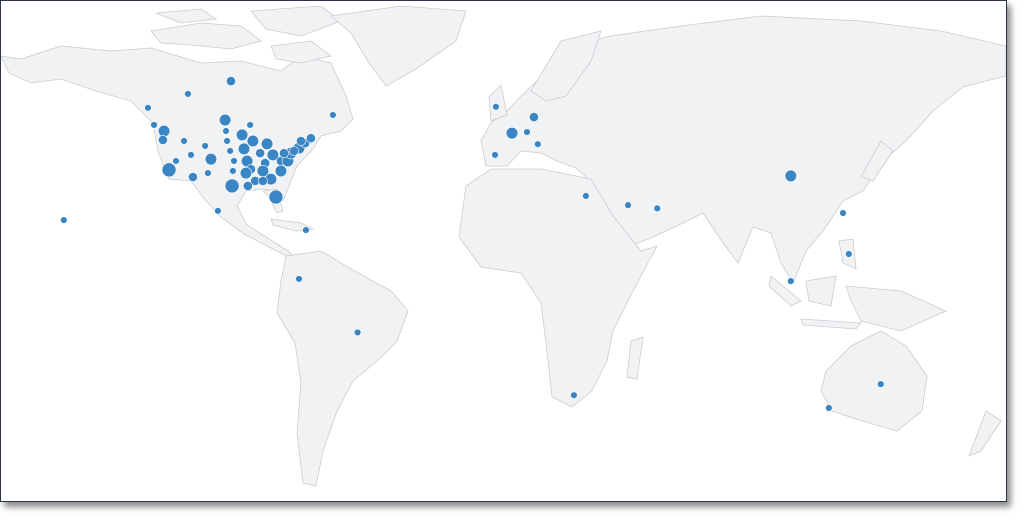  What do you see at coordinates (566, 66) in the screenshot?
I see `scandinavia` at bounding box center [566, 66].